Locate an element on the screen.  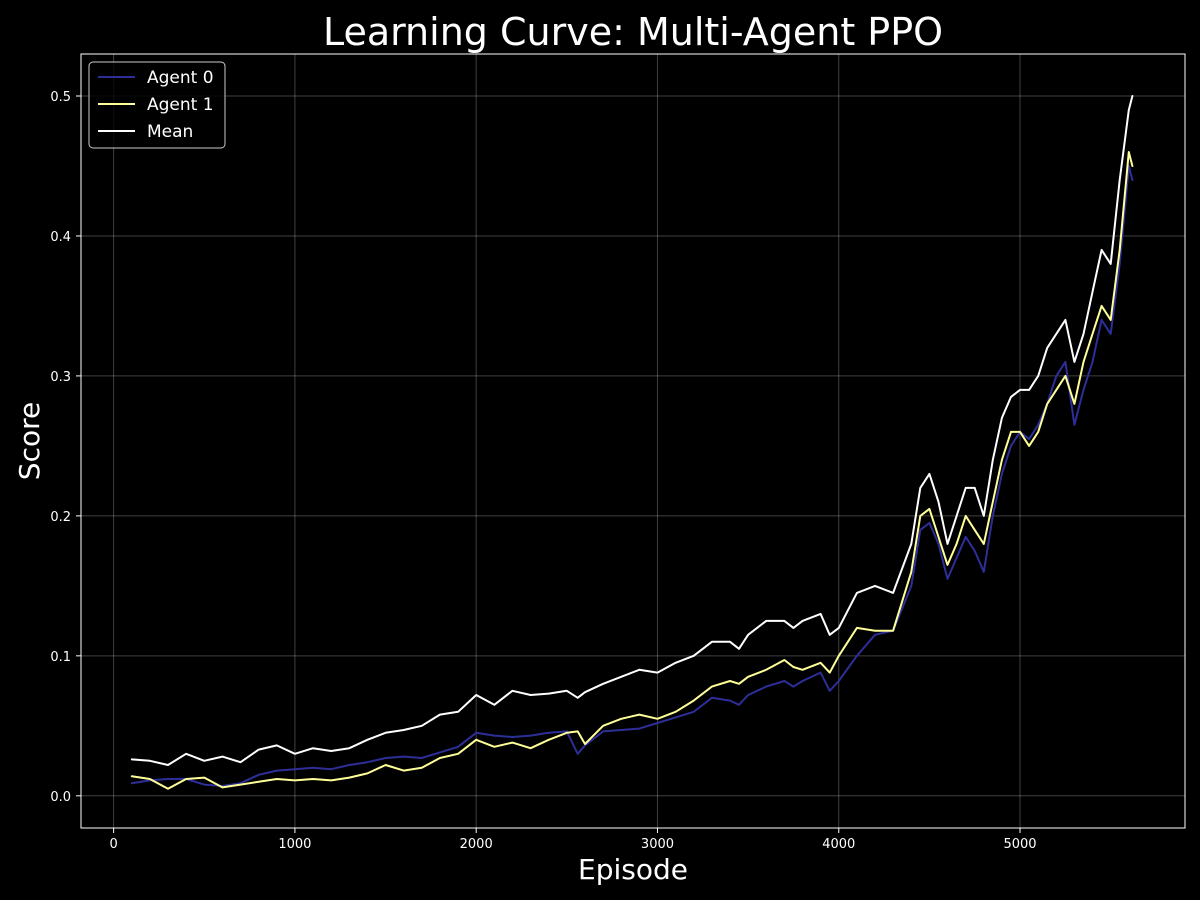
legend-label: Agent 1 is located at coordinates (180, 105).